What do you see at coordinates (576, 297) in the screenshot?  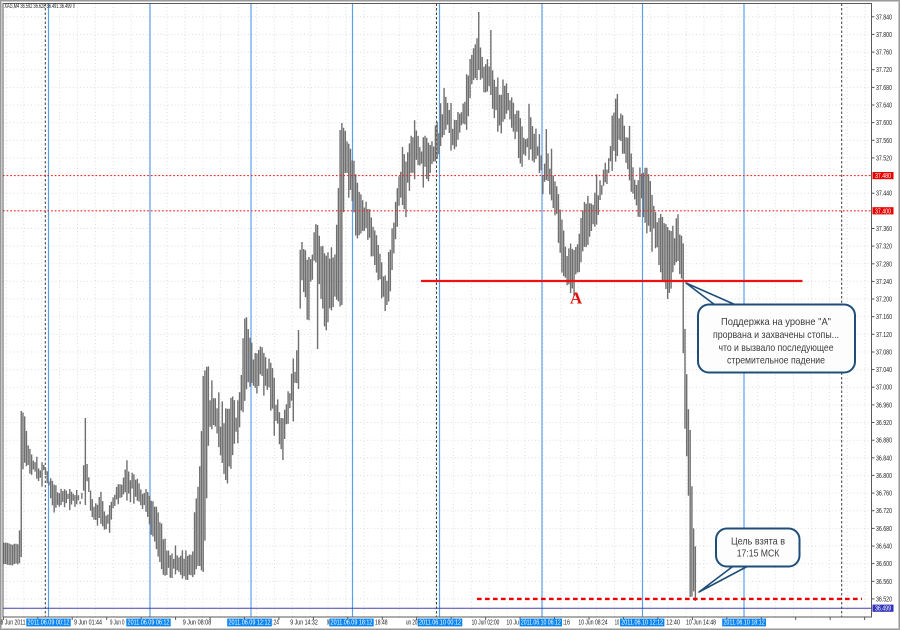 I see `svg-text: A` at bounding box center [576, 297].